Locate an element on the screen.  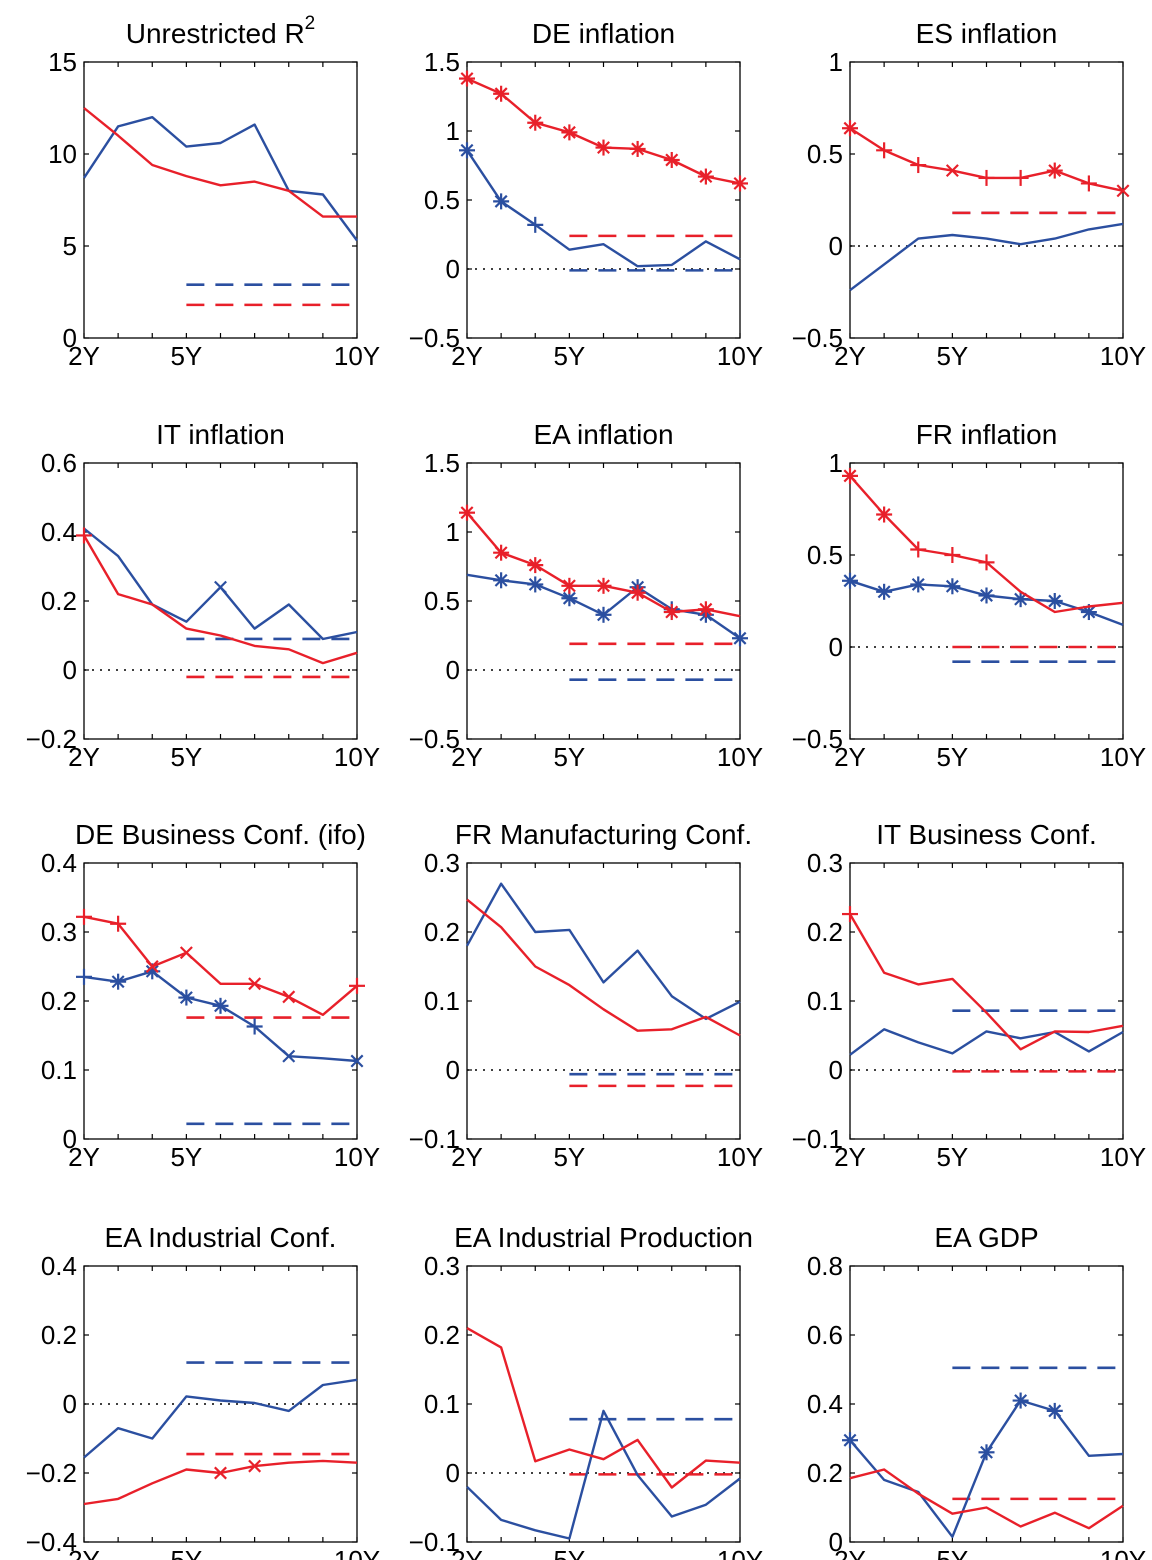
y-tick-label: 0.6 is located at coordinates (825, 1335).